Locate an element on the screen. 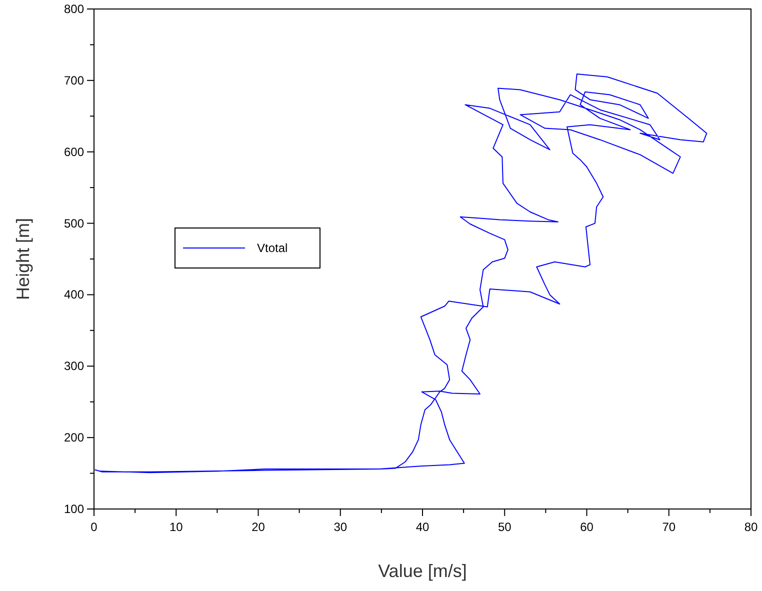  x-tick-label: 60 is located at coordinates (587, 527).